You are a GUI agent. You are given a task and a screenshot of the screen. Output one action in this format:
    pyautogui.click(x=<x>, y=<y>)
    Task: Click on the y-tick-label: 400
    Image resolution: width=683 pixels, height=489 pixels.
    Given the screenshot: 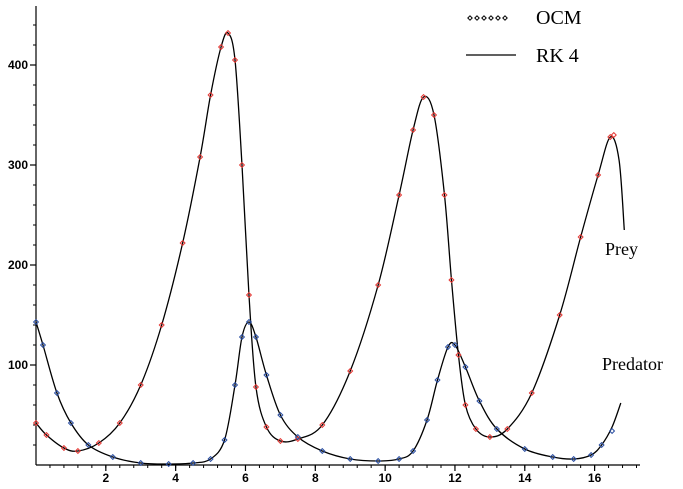 What is the action you would take?
    pyautogui.click(x=18, y=65)
    